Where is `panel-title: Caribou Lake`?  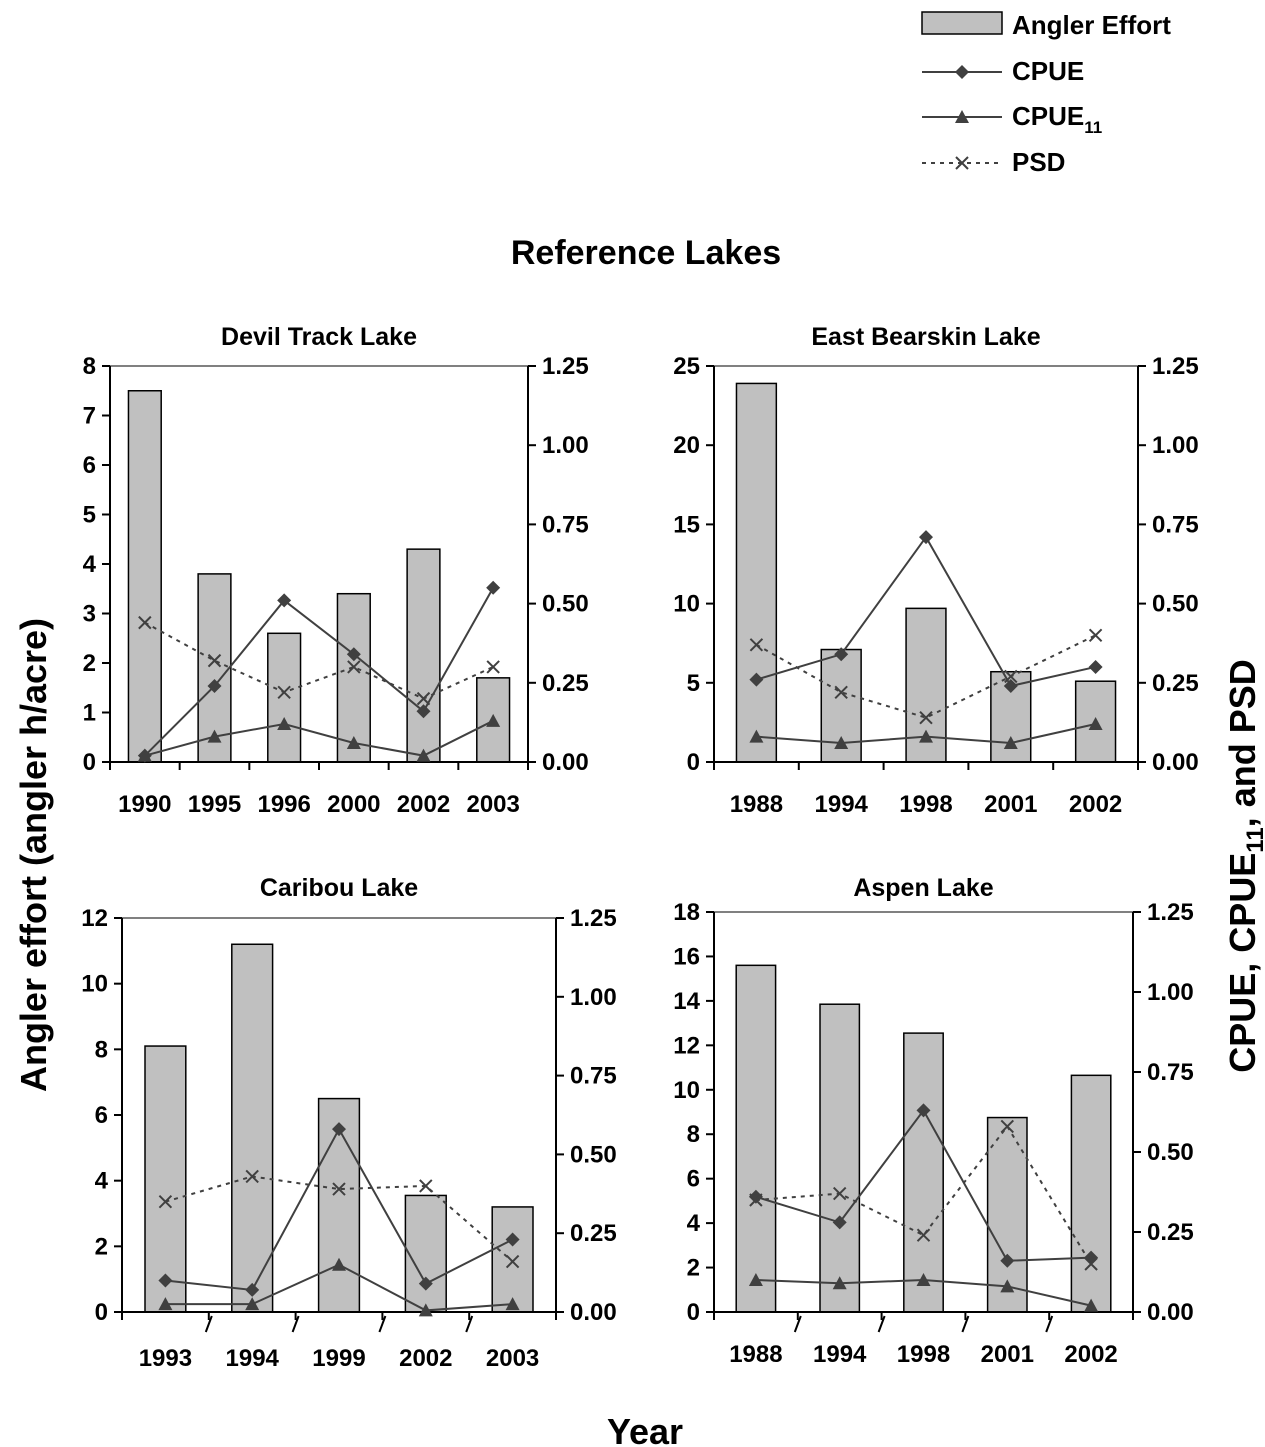
panel-title: Caribou Lake is located at coordinates (339, 888).